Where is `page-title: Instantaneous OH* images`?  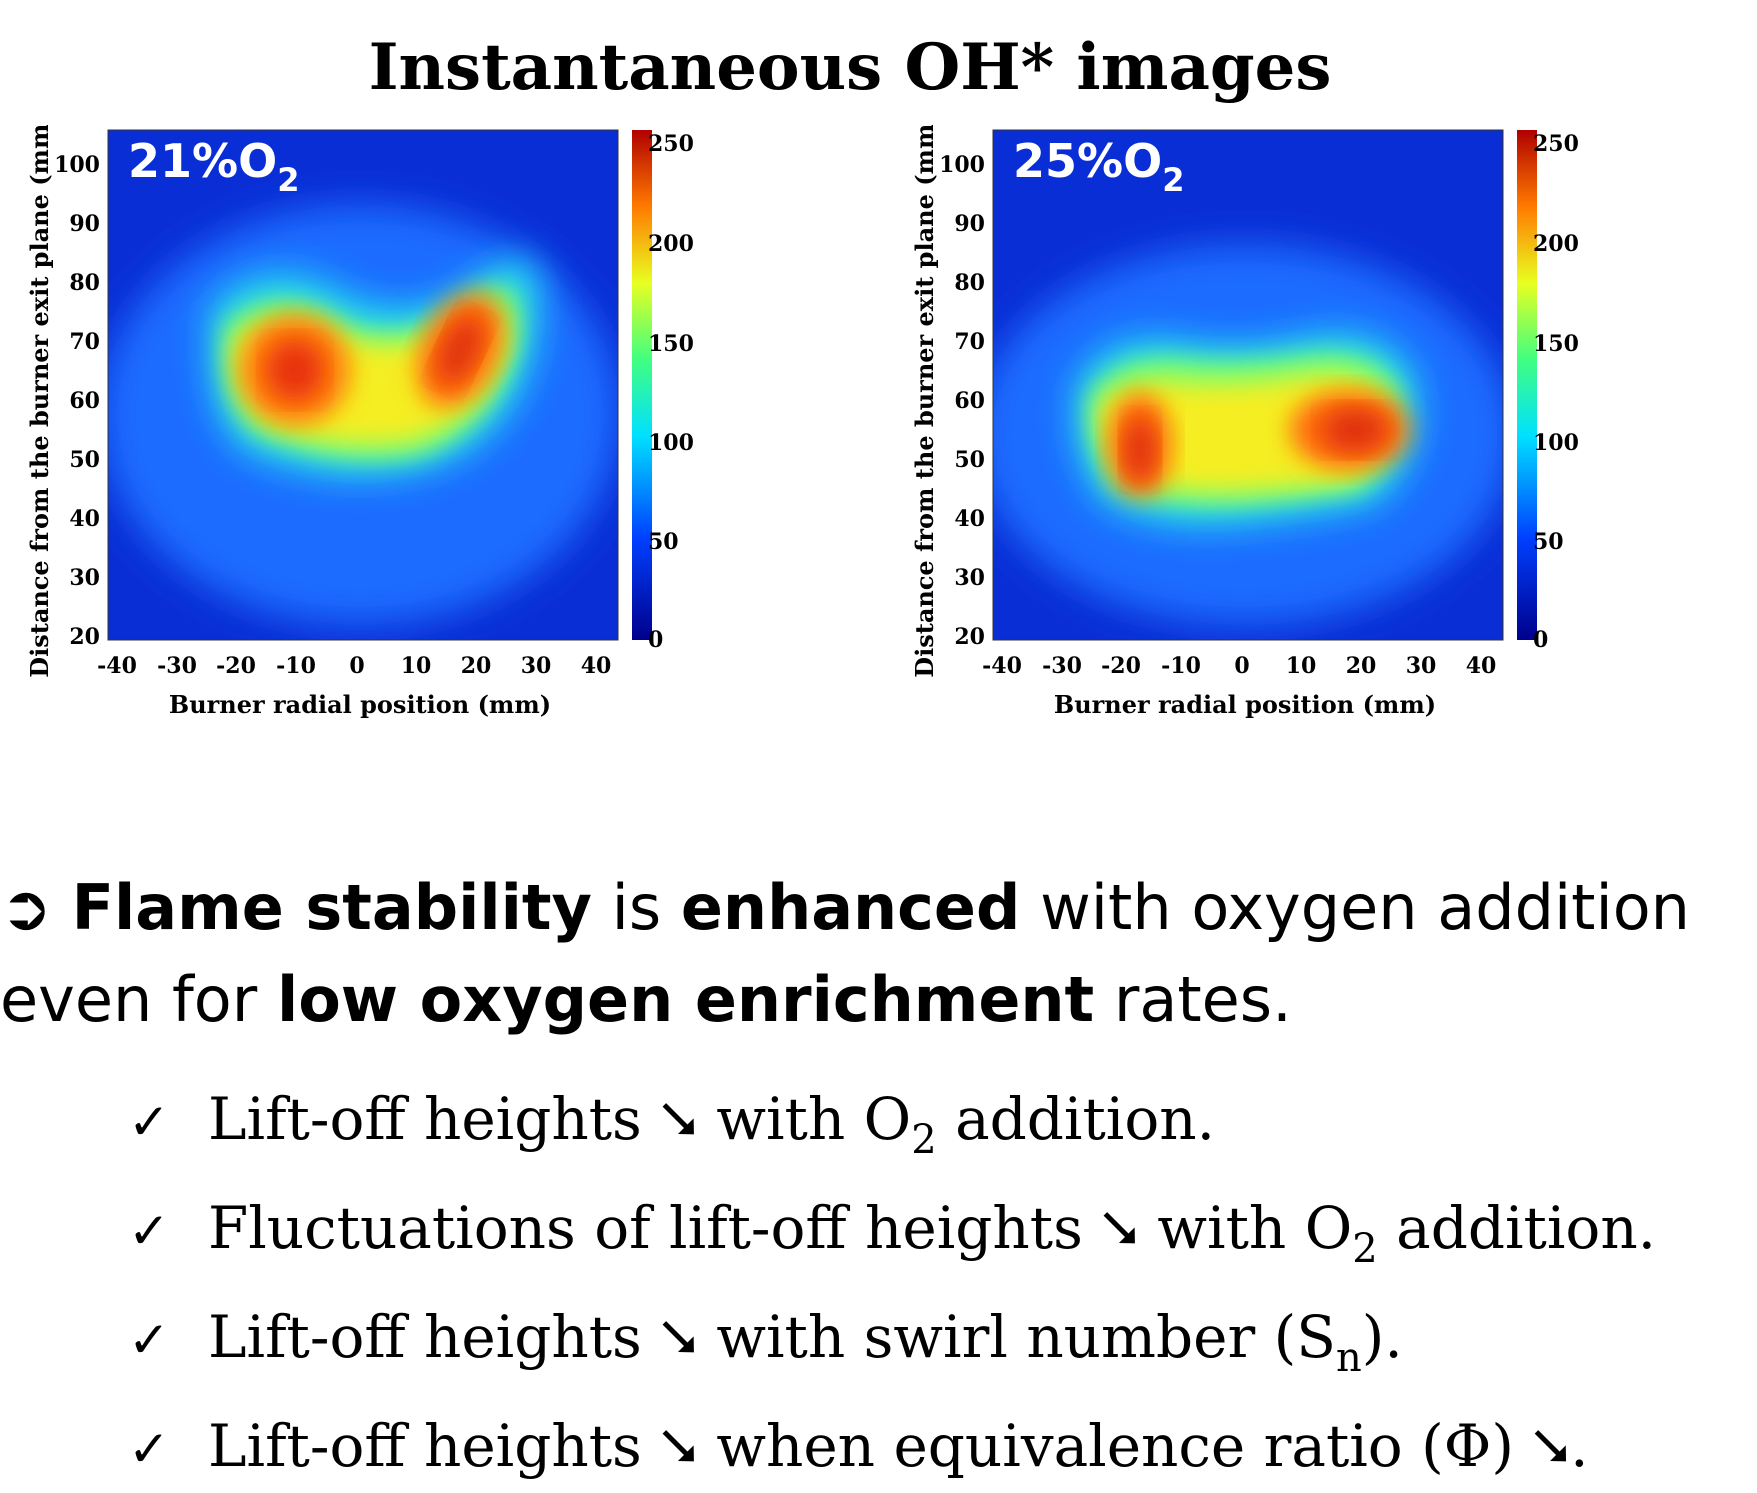 page-title: Instantaneous OH* images is located at coordinates (850, 67).